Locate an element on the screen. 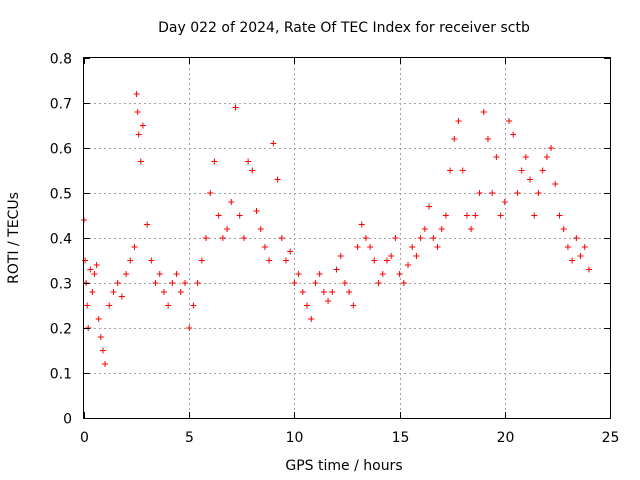  x-tick-label: 10 is located at coordinates (295, 438).